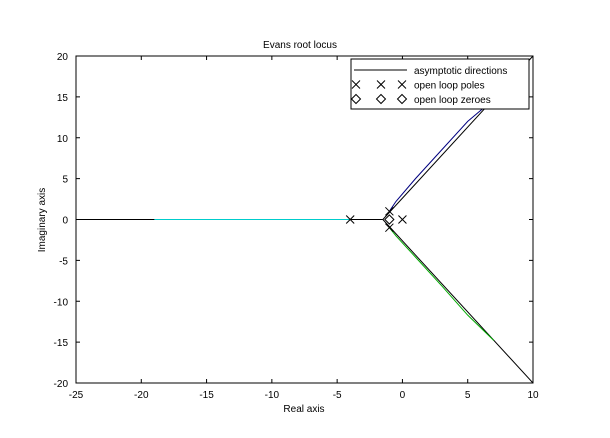 Image resolution: width=610 pixels, height=438 pixels. I want to click on y-tick-label: 10, so click(63, 139).